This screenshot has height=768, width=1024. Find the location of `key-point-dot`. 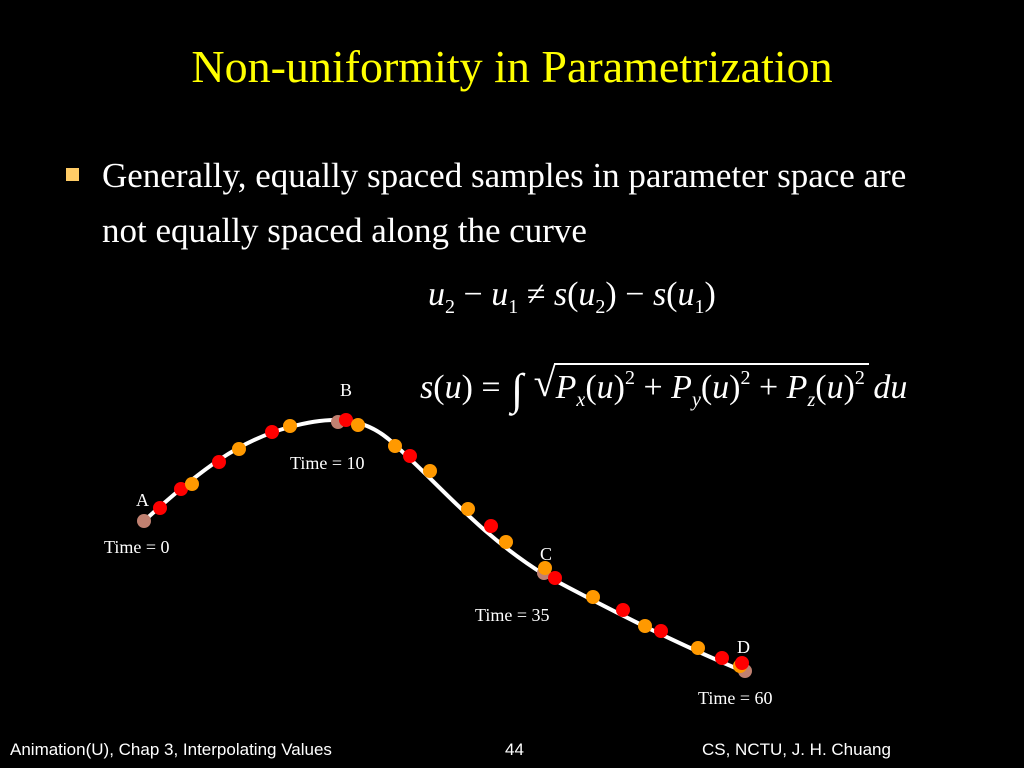

key-point-dot is located at coordinates (144, 521).